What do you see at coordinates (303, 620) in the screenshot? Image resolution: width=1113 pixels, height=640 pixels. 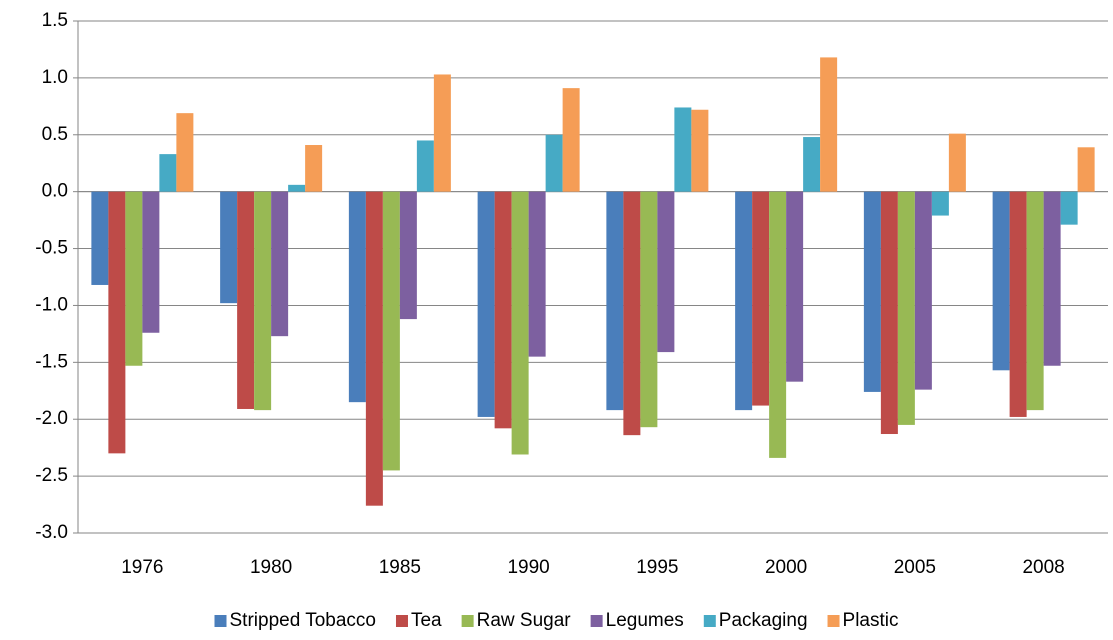 I see `legend-label: Stripped Tobacco` at bounding box center [303, 620].